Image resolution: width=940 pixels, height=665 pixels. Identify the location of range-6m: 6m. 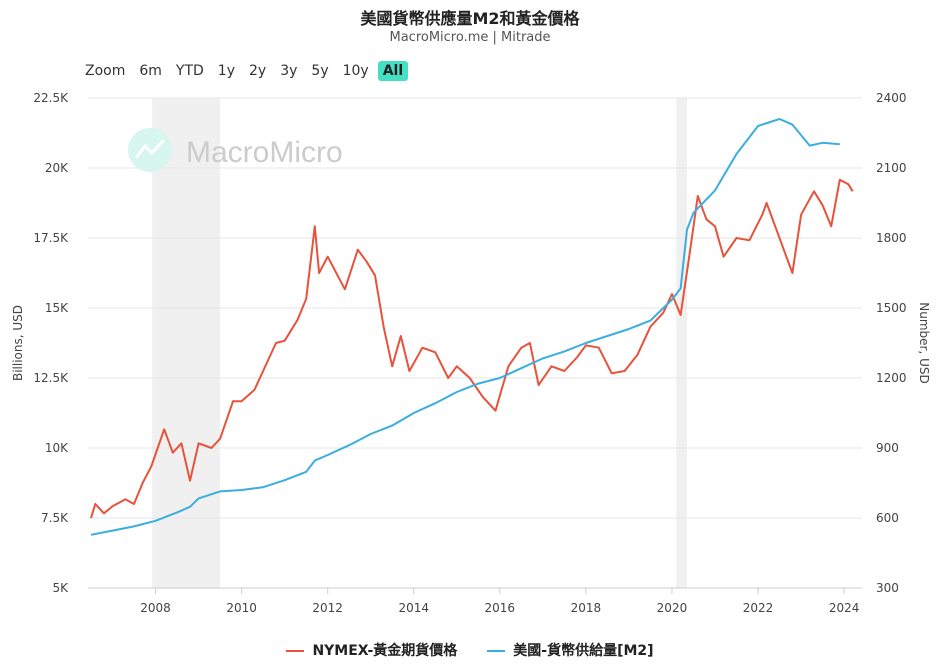
(150, 71).